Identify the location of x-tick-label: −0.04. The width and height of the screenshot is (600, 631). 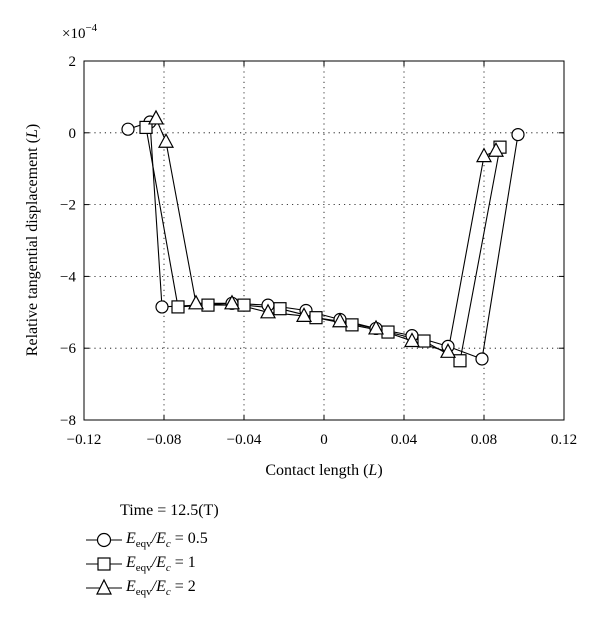
(244, 440).